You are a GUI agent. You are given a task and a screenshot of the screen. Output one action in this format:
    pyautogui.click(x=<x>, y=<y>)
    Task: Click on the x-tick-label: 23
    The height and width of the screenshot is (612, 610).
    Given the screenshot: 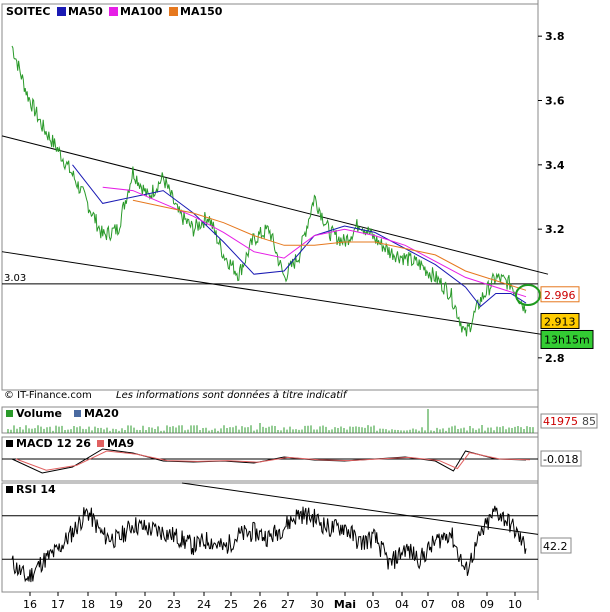 What is the action you would take?
    pyautogui.click(x=174, y=604)
    